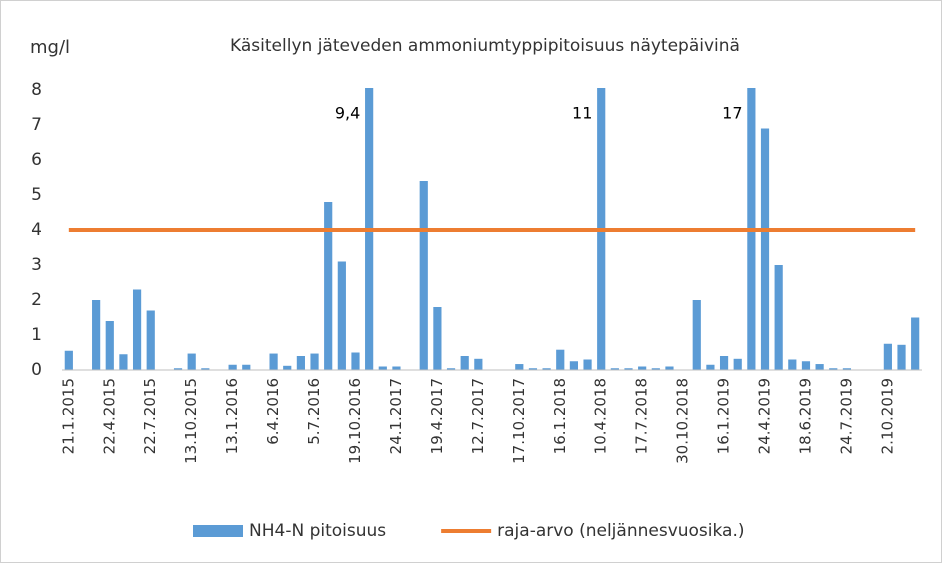  What do you see at coordinates (642, 416) in the screenshot?
I see `x-tick-label: 17.7.2018` at bounding box center [642, 416].